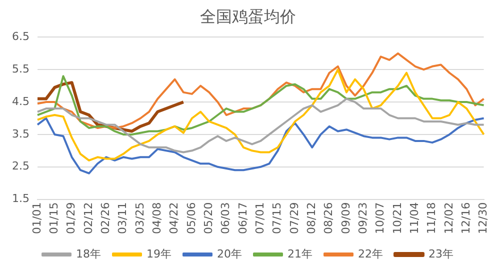 This screenshot has width=500, height=270. What do you see at coordinates (139, 218) in the screenshot?
I see `x-tick-label: 03/25` at bounding box center [139, 218].